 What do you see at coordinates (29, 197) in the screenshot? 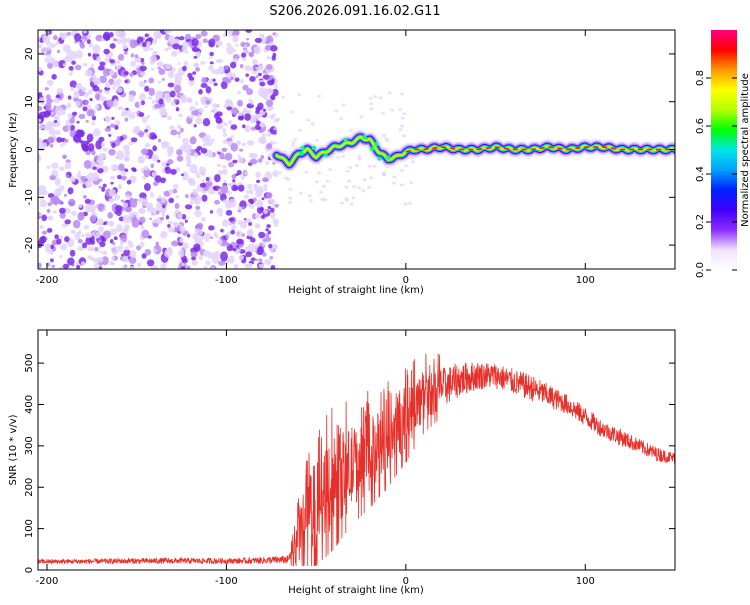
I see `spectrogram-ytick-label: -10` at bounding box center [29, 197].